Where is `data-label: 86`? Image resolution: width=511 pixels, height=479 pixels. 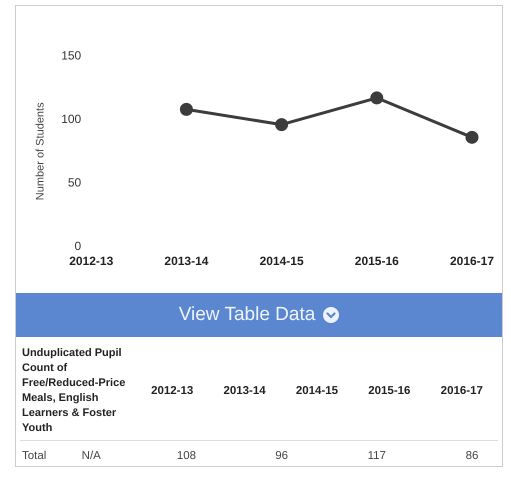 data-label: 86 is located at coordinates (472, 456).